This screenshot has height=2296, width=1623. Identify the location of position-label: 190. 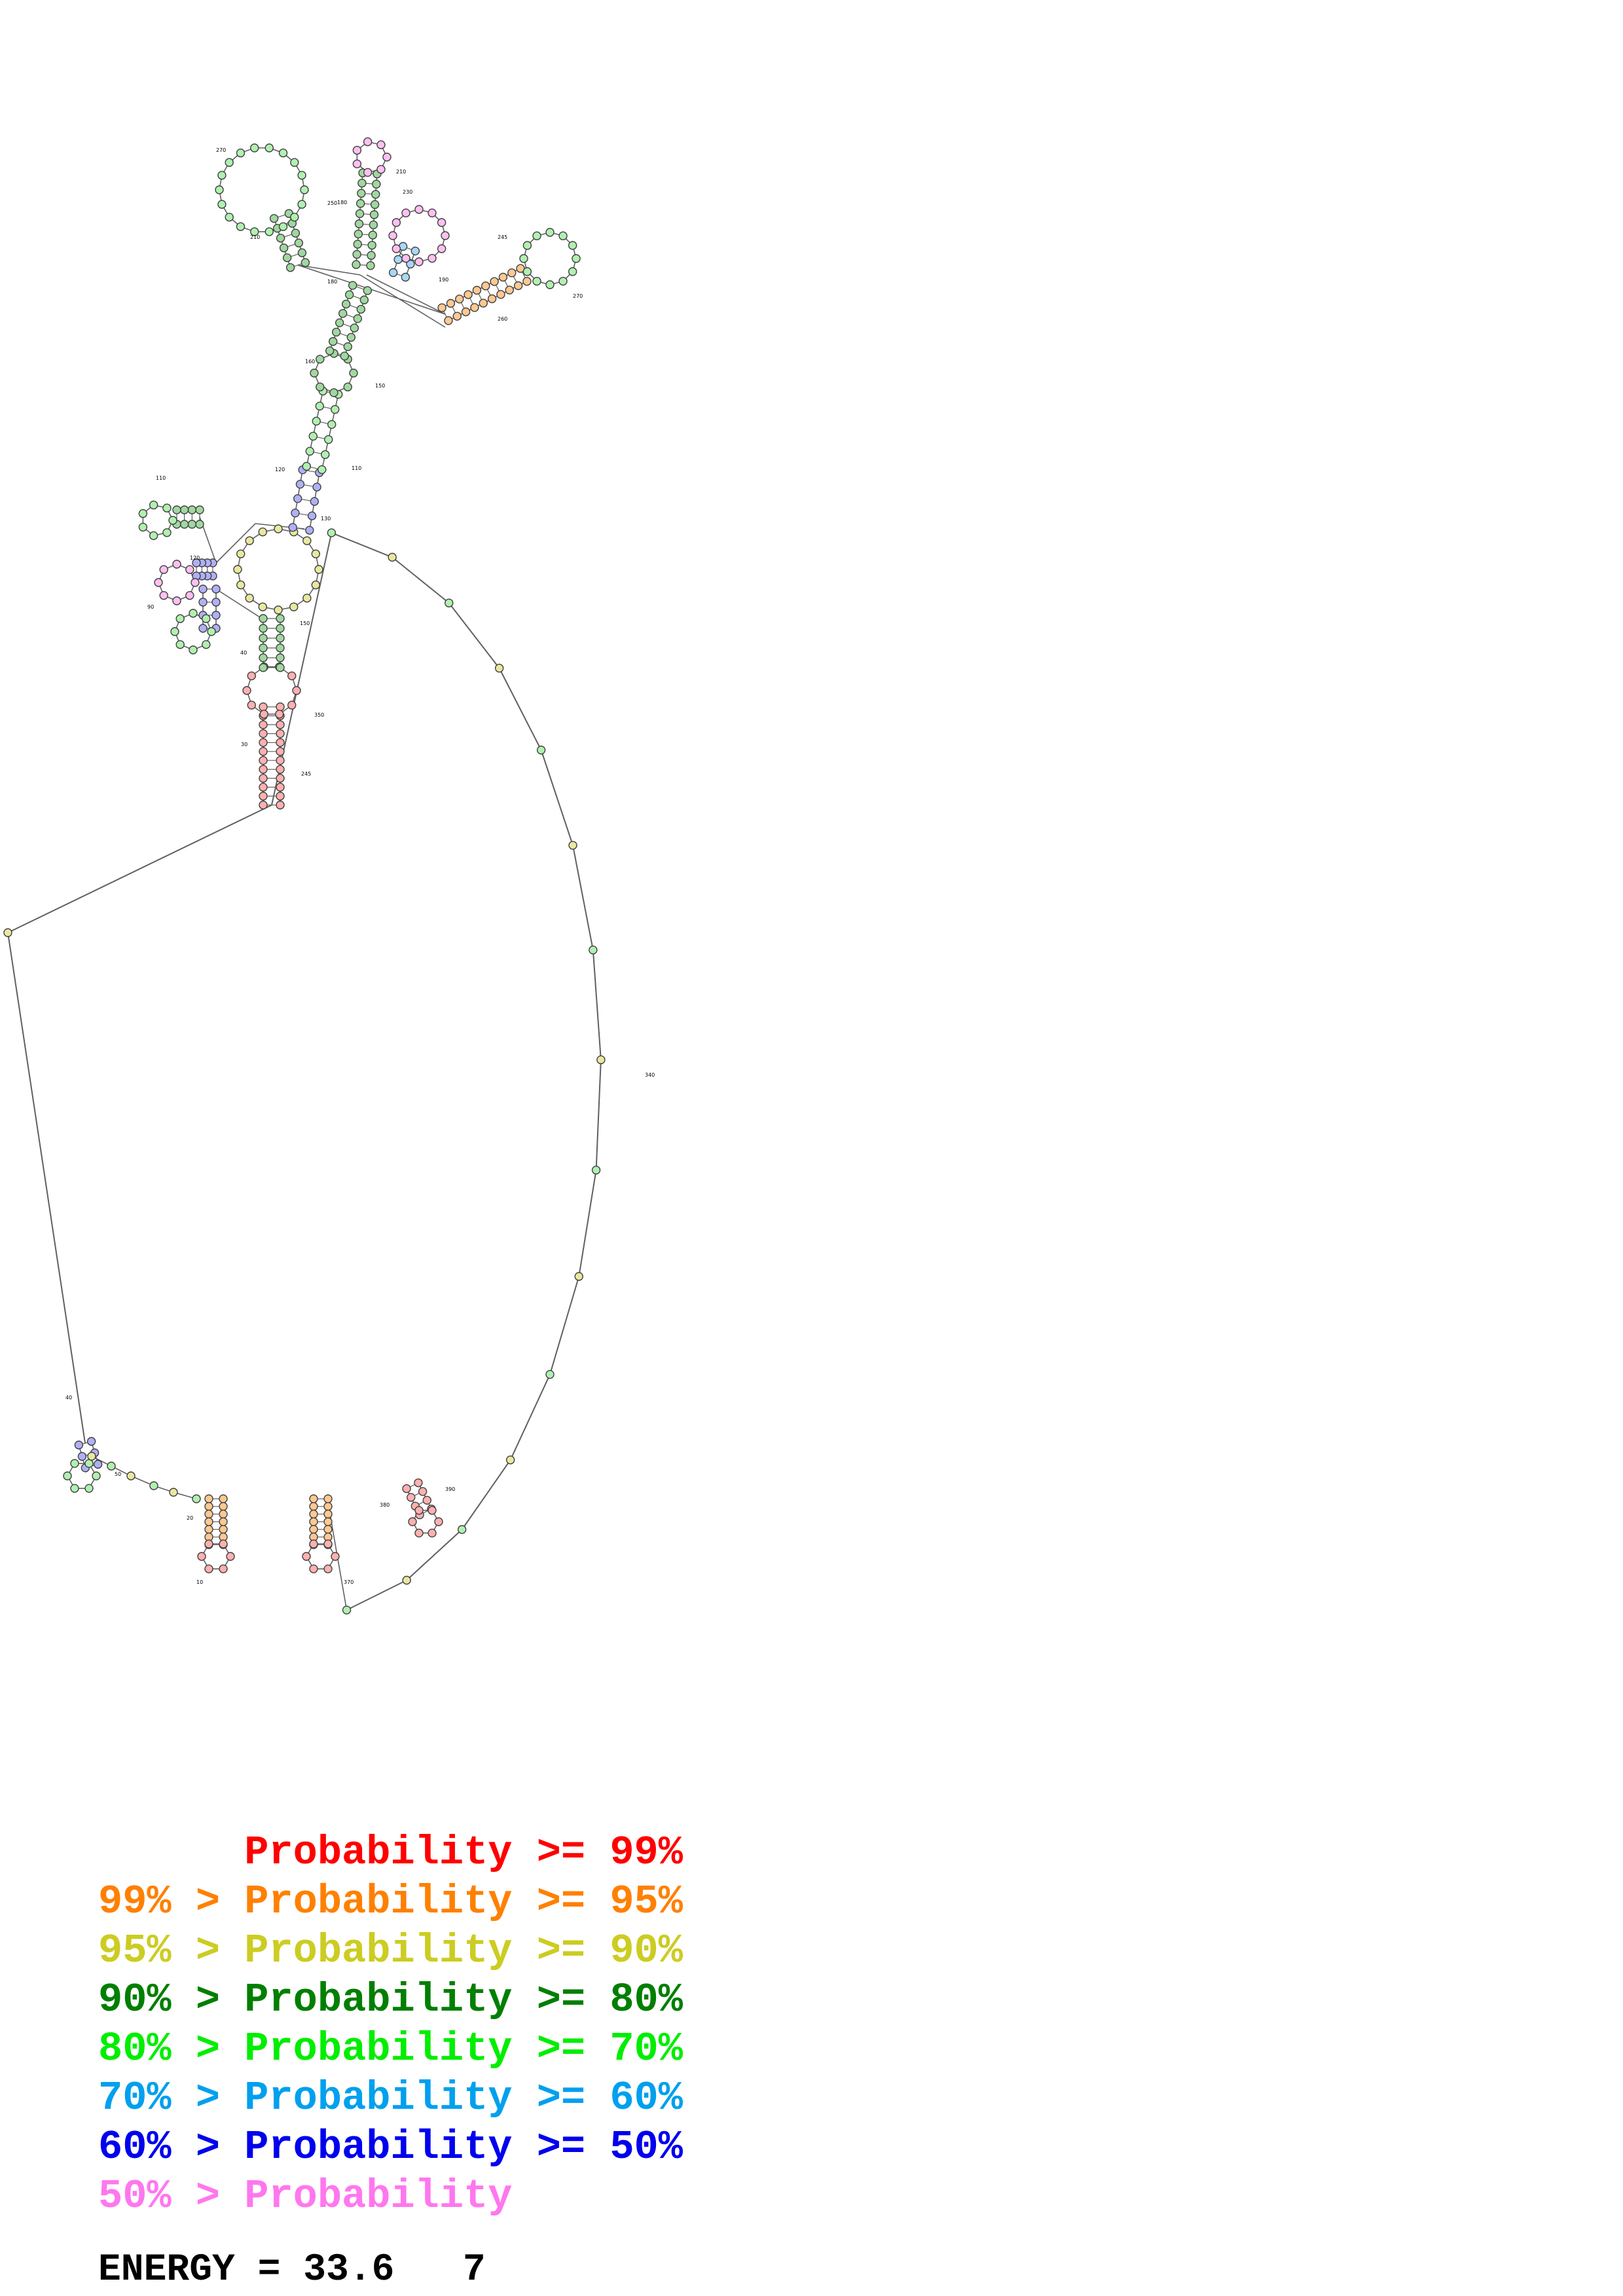
(443, 280).